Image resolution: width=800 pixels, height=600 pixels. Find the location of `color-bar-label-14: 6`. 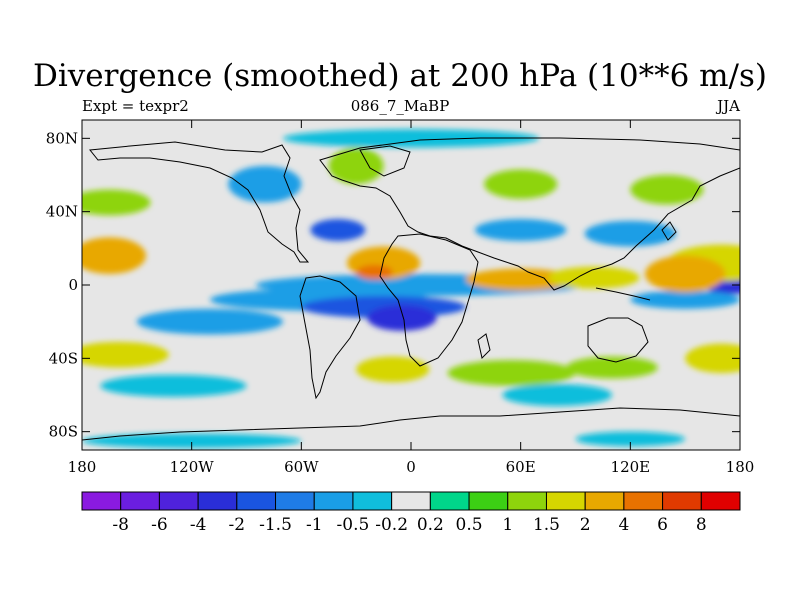

color-bar-label-14: 6 is located at coordinates (662, 525).